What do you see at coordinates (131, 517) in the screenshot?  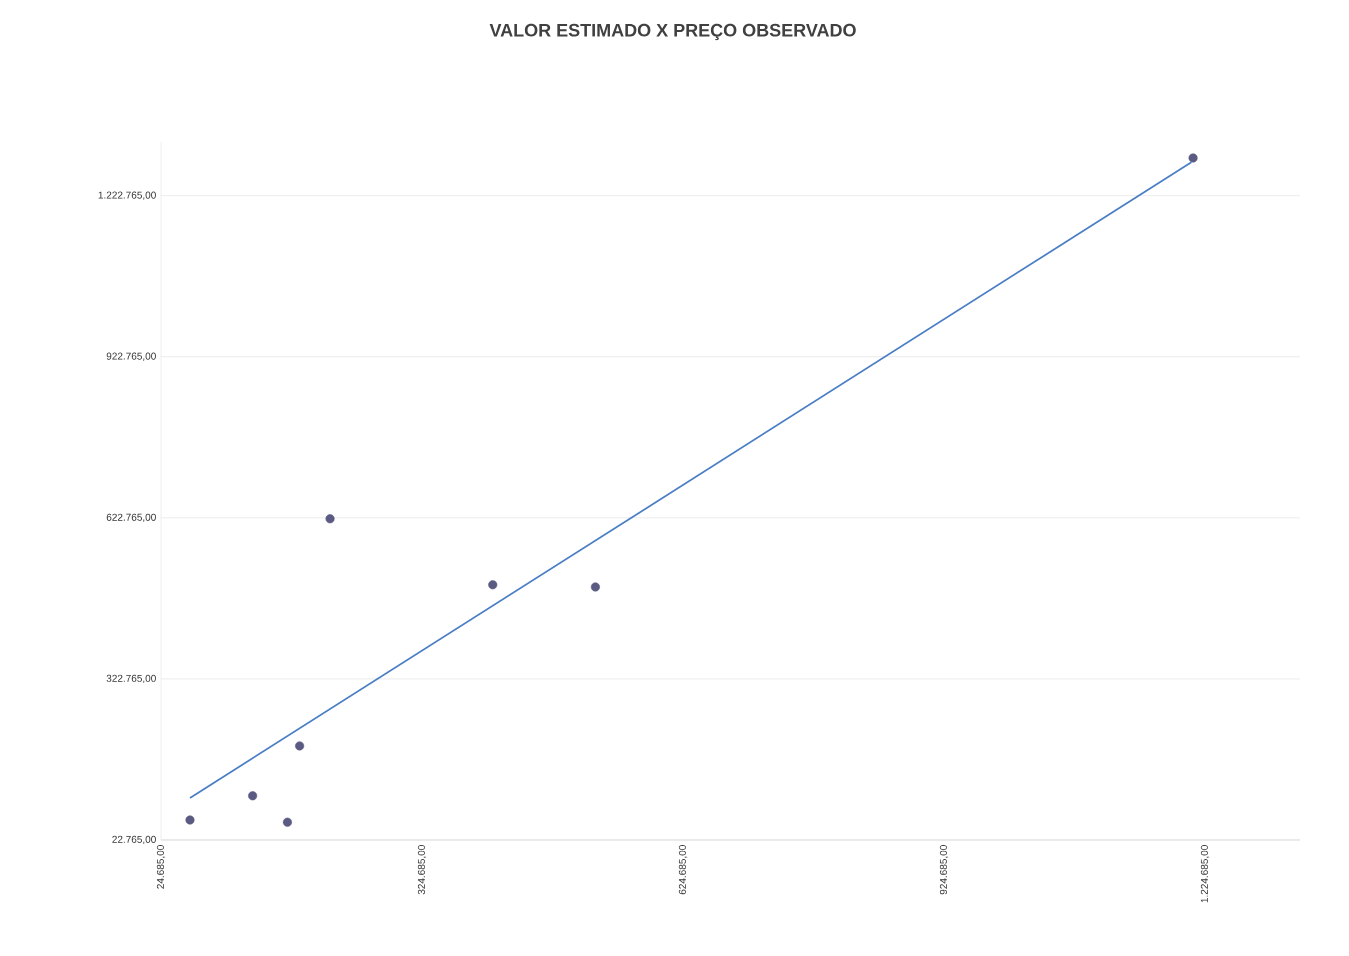 I see `y-tick-label: 622.765,00` at bounding box center [131, 517].